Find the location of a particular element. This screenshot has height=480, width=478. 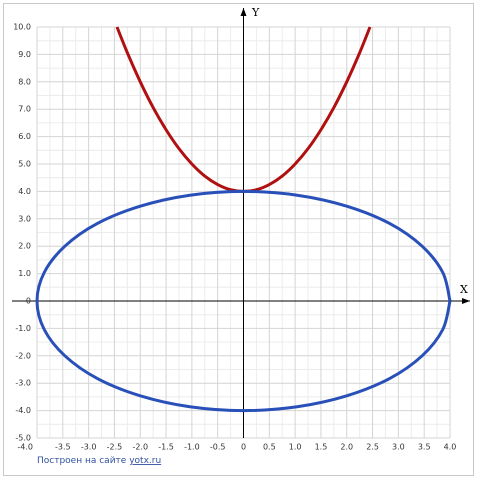

x-tick-label: 0.5 is located at coordinates (269, 447).